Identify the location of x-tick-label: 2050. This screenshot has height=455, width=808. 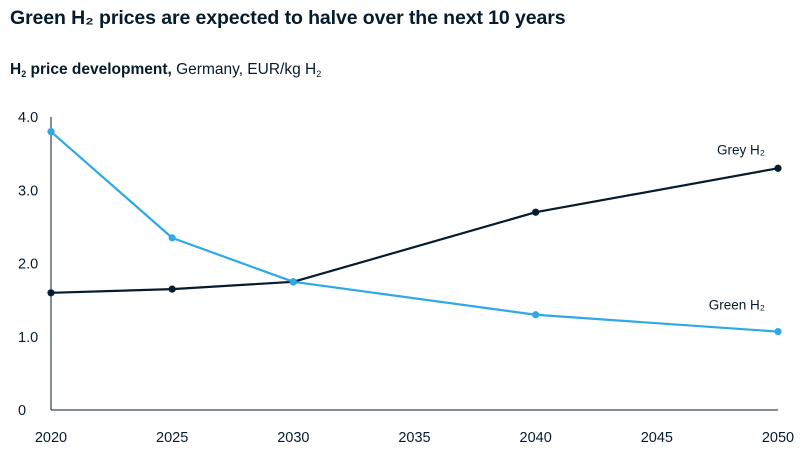
(778, 438).